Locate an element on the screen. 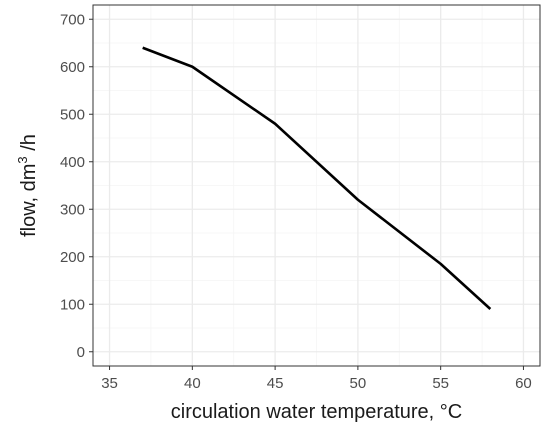  y-axis-title: flow, dm3 /h is located at coordinates (27, 185).